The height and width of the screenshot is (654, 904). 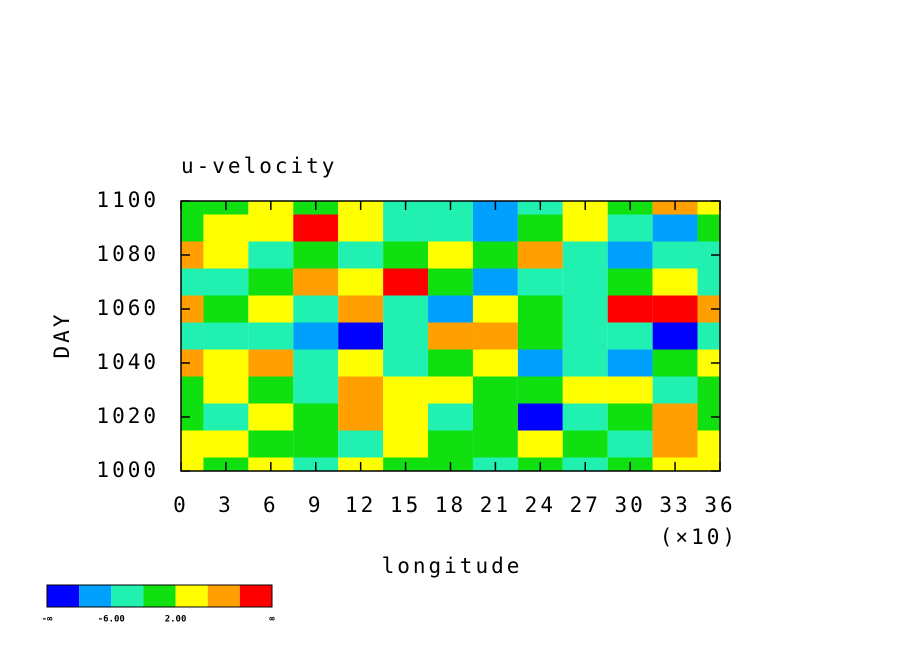 What do you see at coordinates (585, 505) in the screenshot?
I see `x-tick-label: 27` at bounding box center [585, 505].